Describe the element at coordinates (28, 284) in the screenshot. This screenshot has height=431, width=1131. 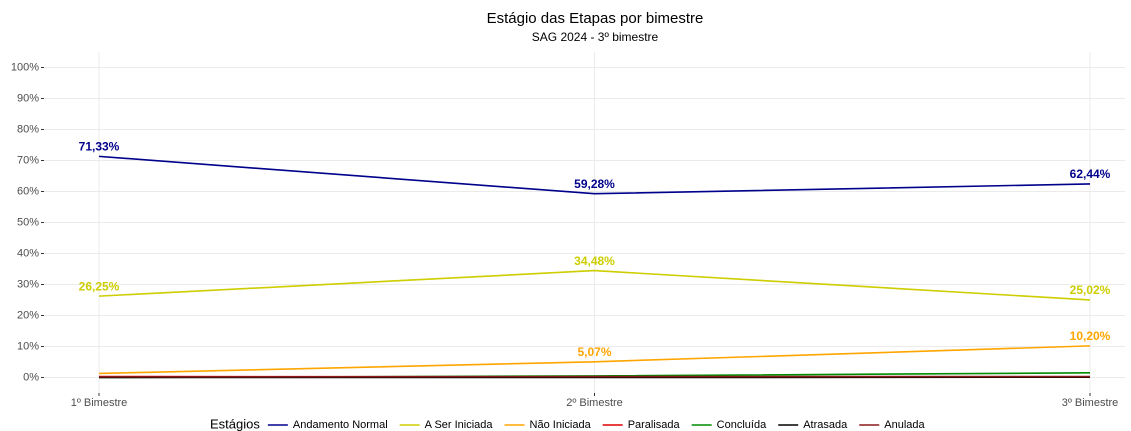
I see `y-tick-label: 30%` at that location.